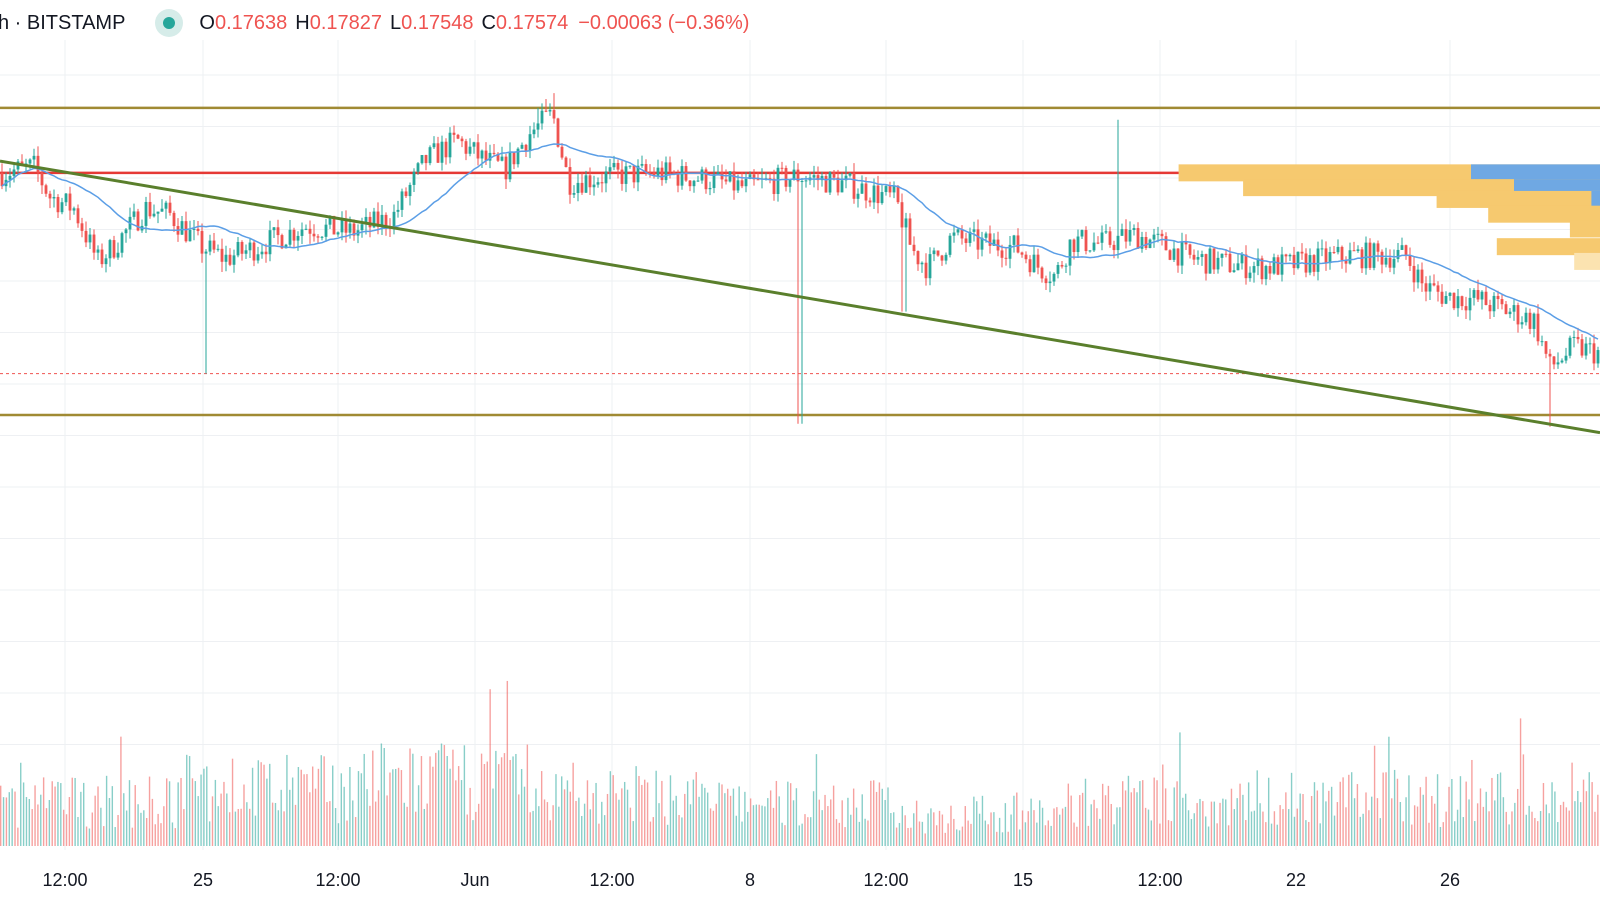  I want to click on time-axis: 12:00 25 12:00 Jun 12:00 8 12:00 15 12:00 22 26, so click(751, 880).